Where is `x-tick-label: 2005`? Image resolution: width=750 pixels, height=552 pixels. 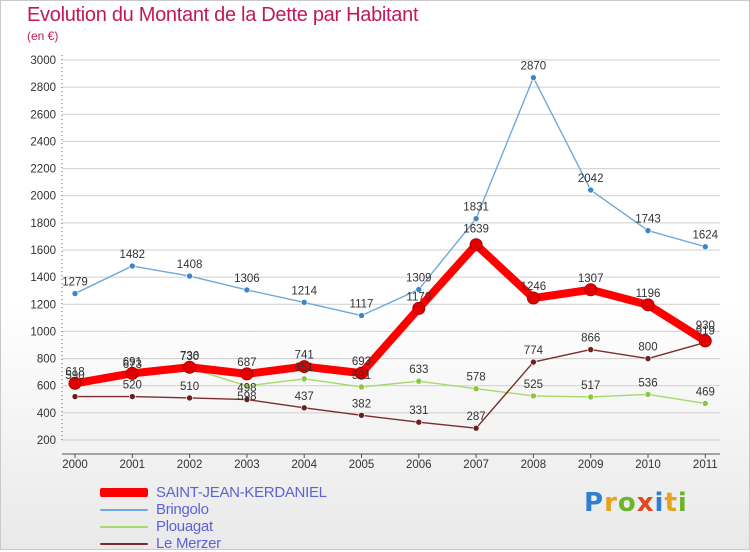 x-tick-label: 2005 is located at coordinates (362, 465).